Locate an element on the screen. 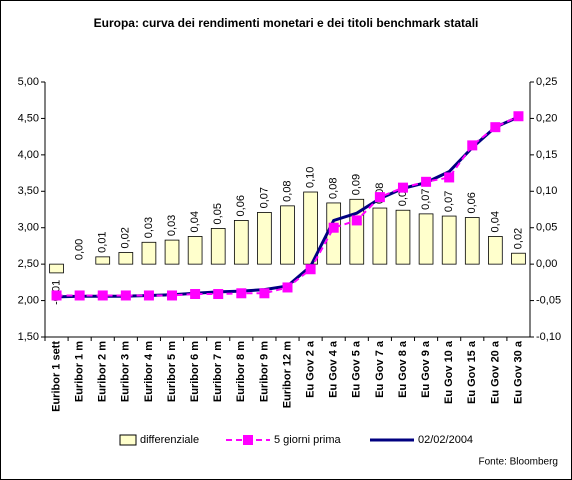 The height and width of the screenshot is (480, 572). x-tick-label: Eu Gov 7 a is located at coordinates (380, 369).